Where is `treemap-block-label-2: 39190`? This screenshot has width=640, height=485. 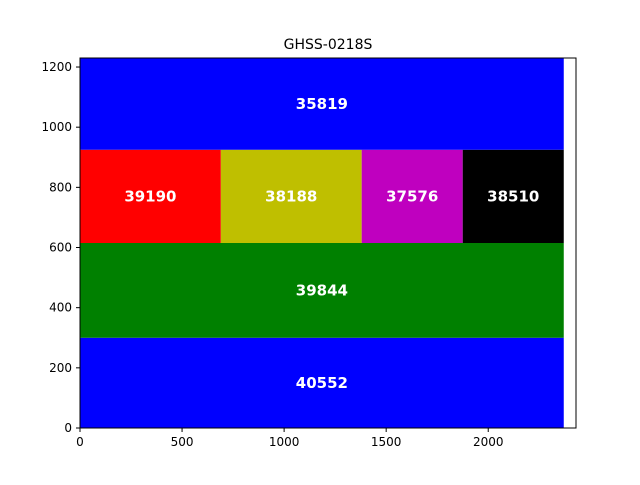
treemap-block-label-2: 39190 is located at coordinates (150, 196).